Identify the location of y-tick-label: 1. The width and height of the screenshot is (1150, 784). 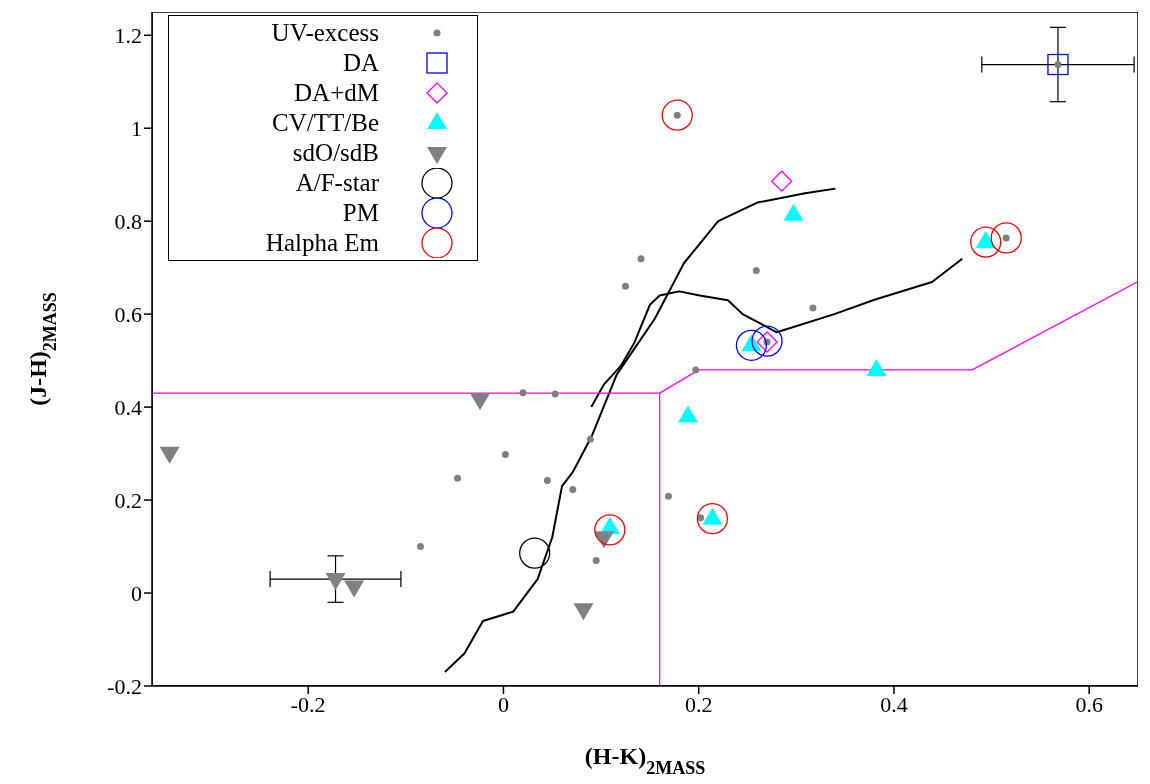
(136, 129).